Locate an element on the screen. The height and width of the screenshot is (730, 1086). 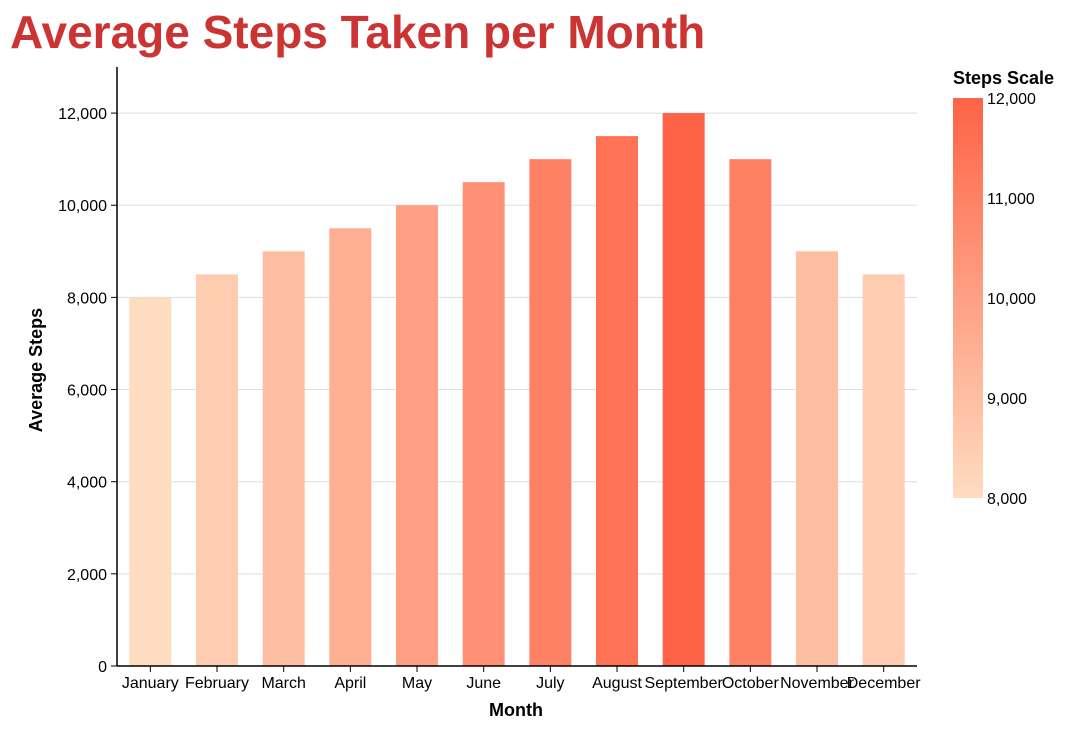
bar-may is located at coordinates (417, 435).